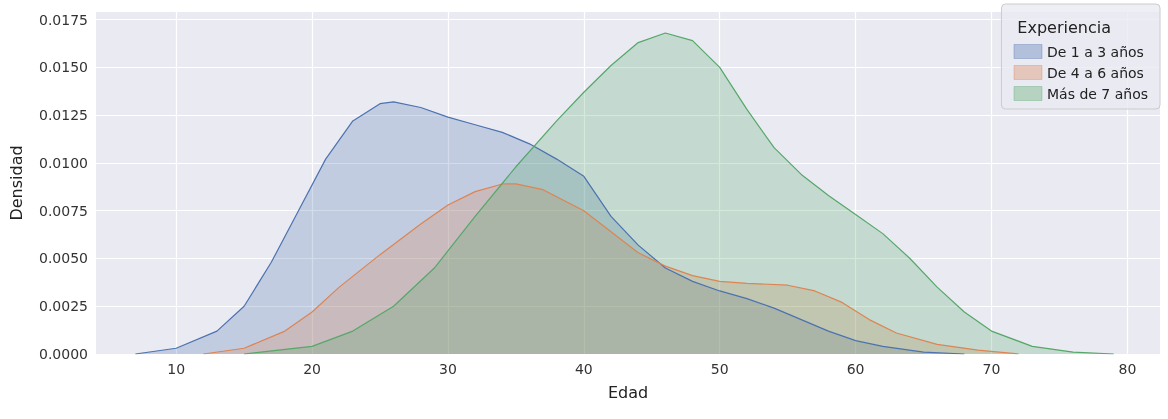 The image size is (1168, 419). Describe the element at coordinates (991, 369) in the screenshot. I see `x-tick-label: 70` at that location.